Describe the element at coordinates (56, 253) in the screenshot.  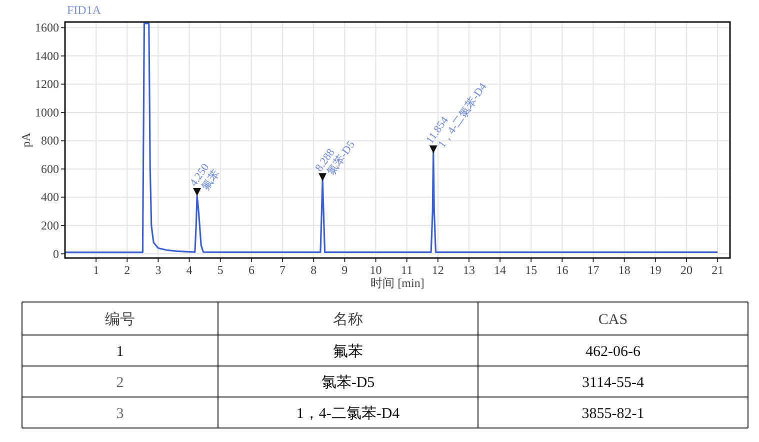
I see `y-tick-label: 0` at that location.